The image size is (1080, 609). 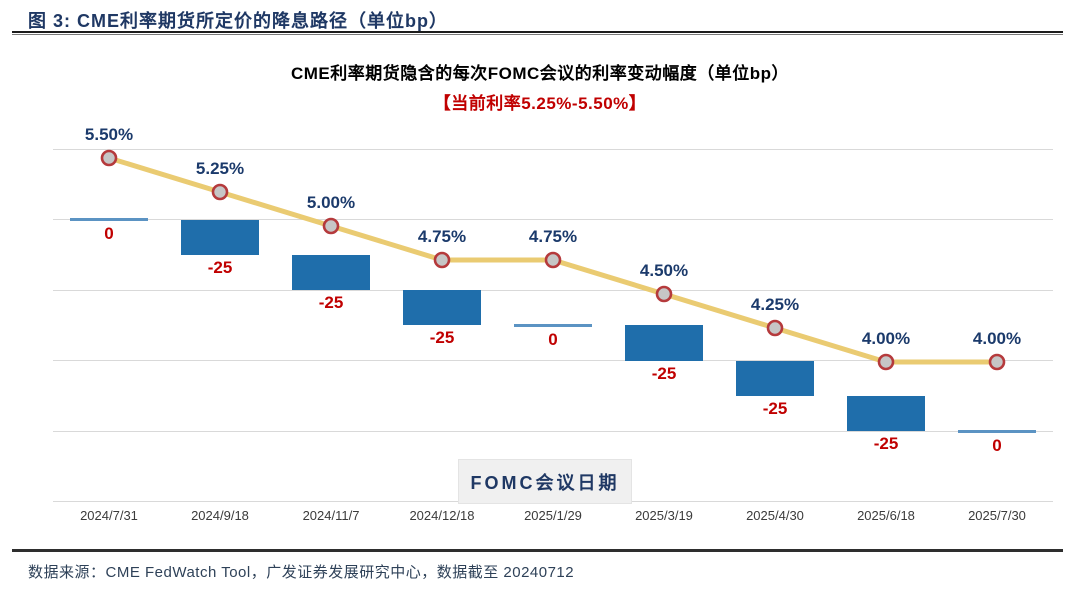 What do you see at coordinates (331, 202) in the screenshot?
I see `rate-point-label: 5.00%` at bounding box center [331, 202].